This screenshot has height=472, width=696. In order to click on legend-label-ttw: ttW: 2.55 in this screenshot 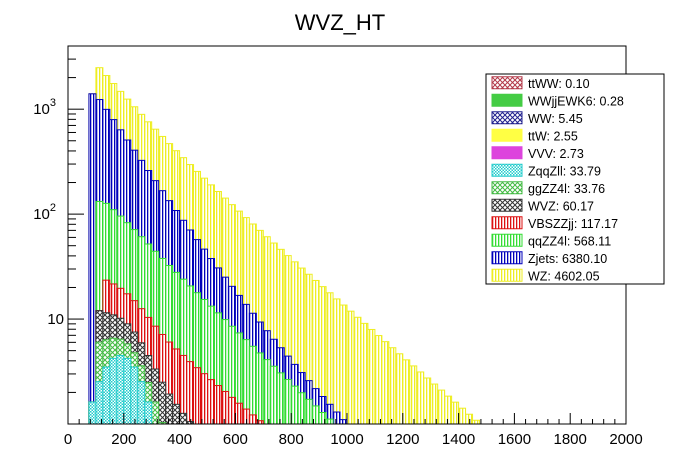, I will do `click(553, 136)`.